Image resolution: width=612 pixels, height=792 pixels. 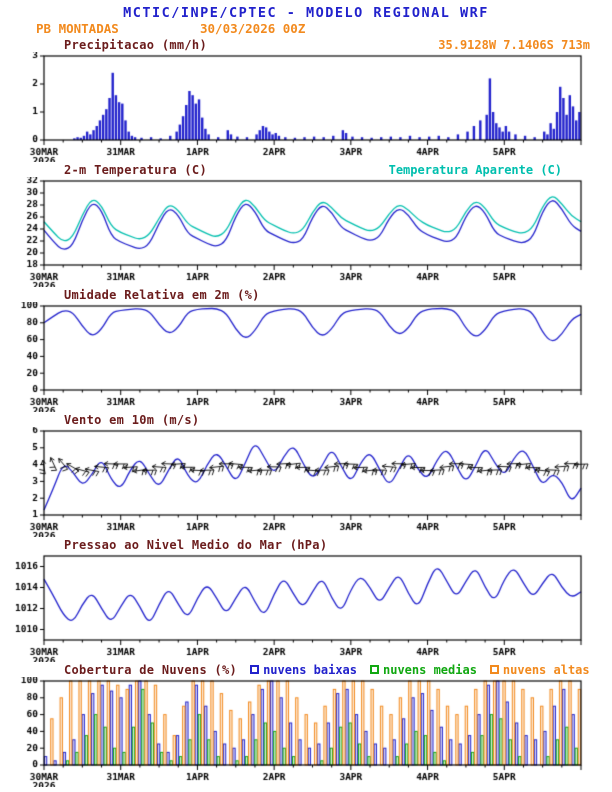 I want to click on temperature-chart, so click(x=306, y=232).